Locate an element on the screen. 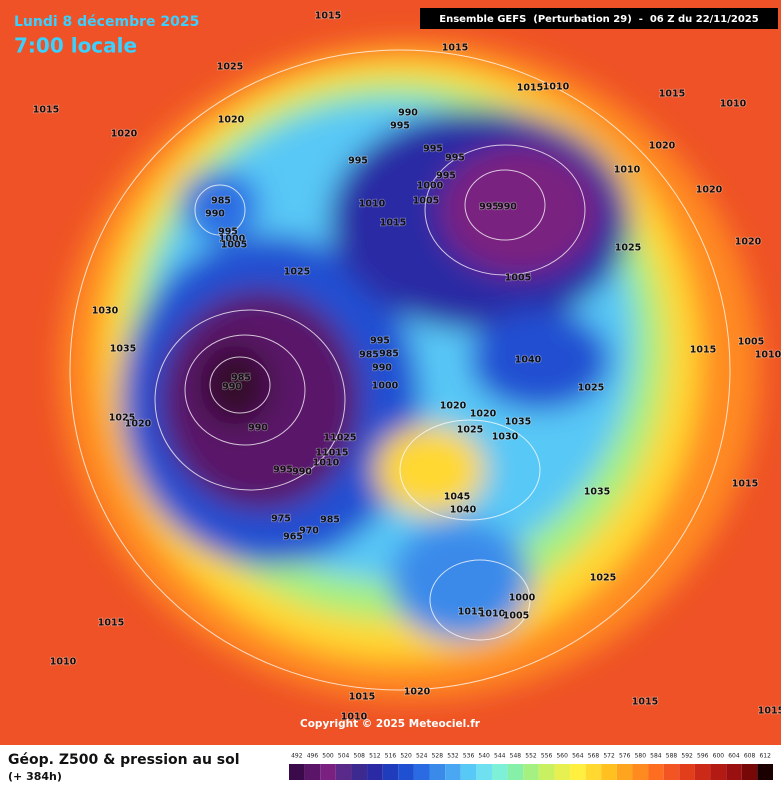 This screenshot has width=781, height=789. legend-label: 560 is located at coordinates (562, 756).